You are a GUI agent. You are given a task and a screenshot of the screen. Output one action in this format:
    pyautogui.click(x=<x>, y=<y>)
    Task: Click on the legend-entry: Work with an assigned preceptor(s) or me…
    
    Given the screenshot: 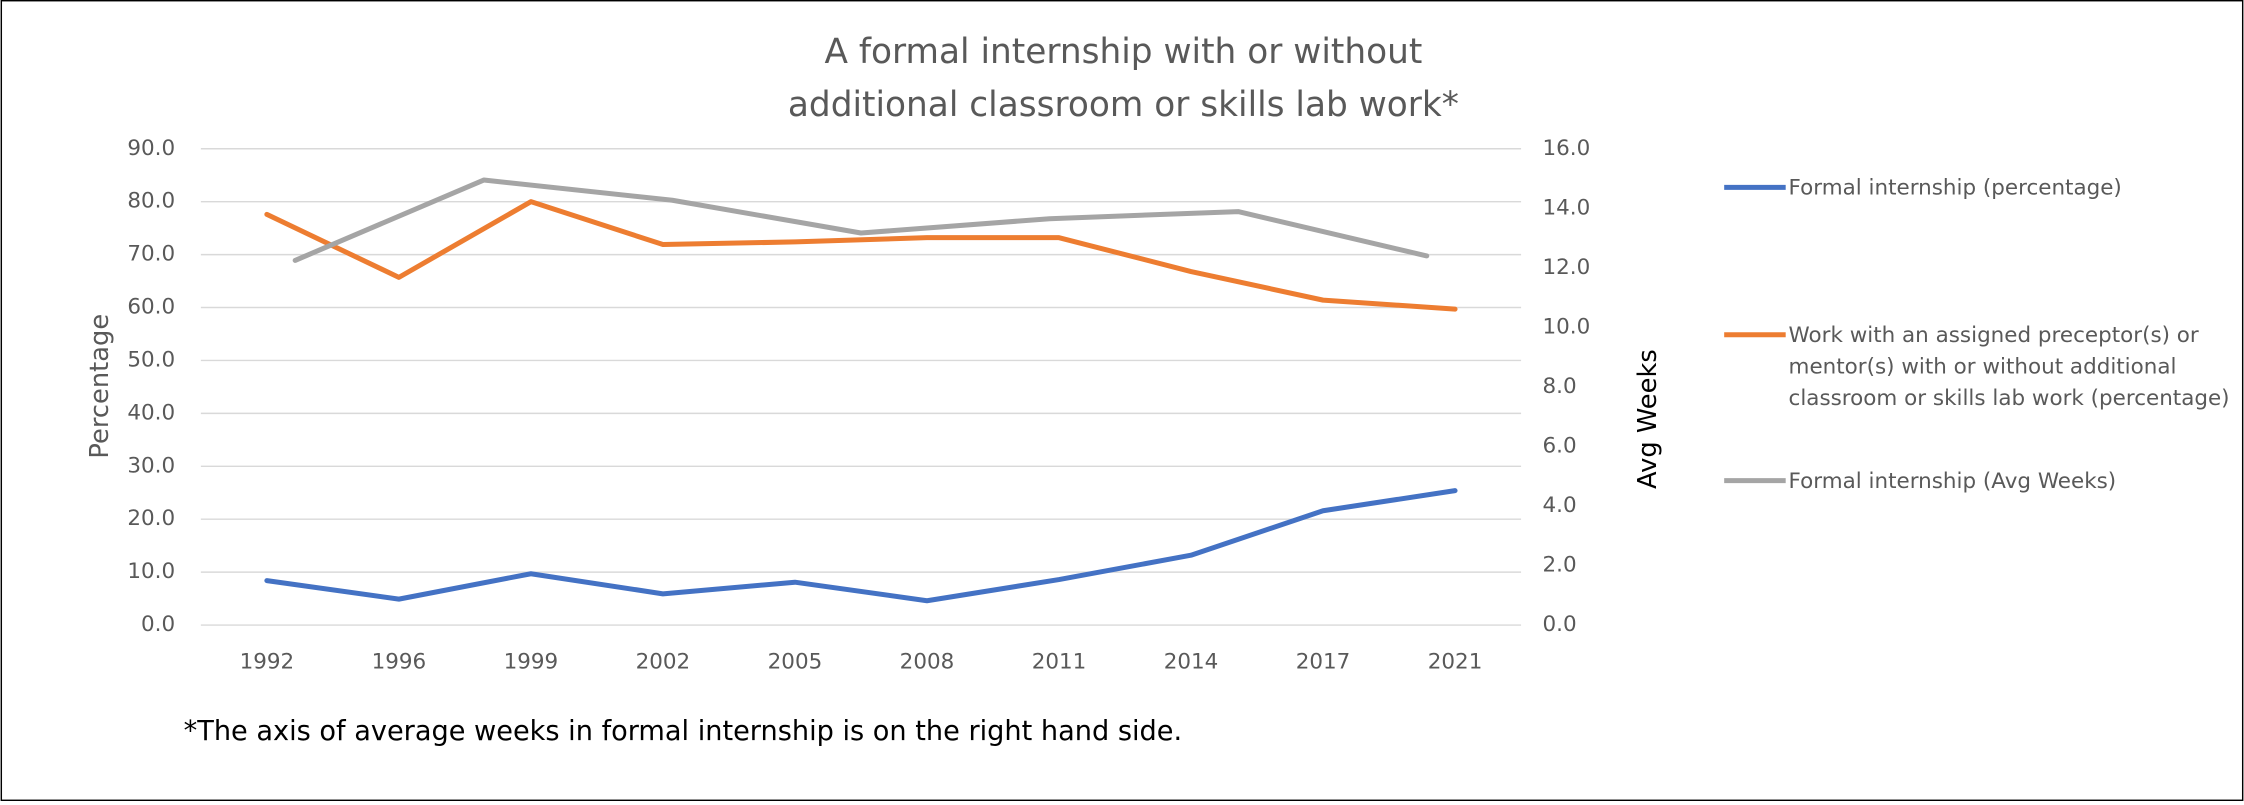 What is the action you would take?
    pyautogui.click(x=2009, y=366)
    